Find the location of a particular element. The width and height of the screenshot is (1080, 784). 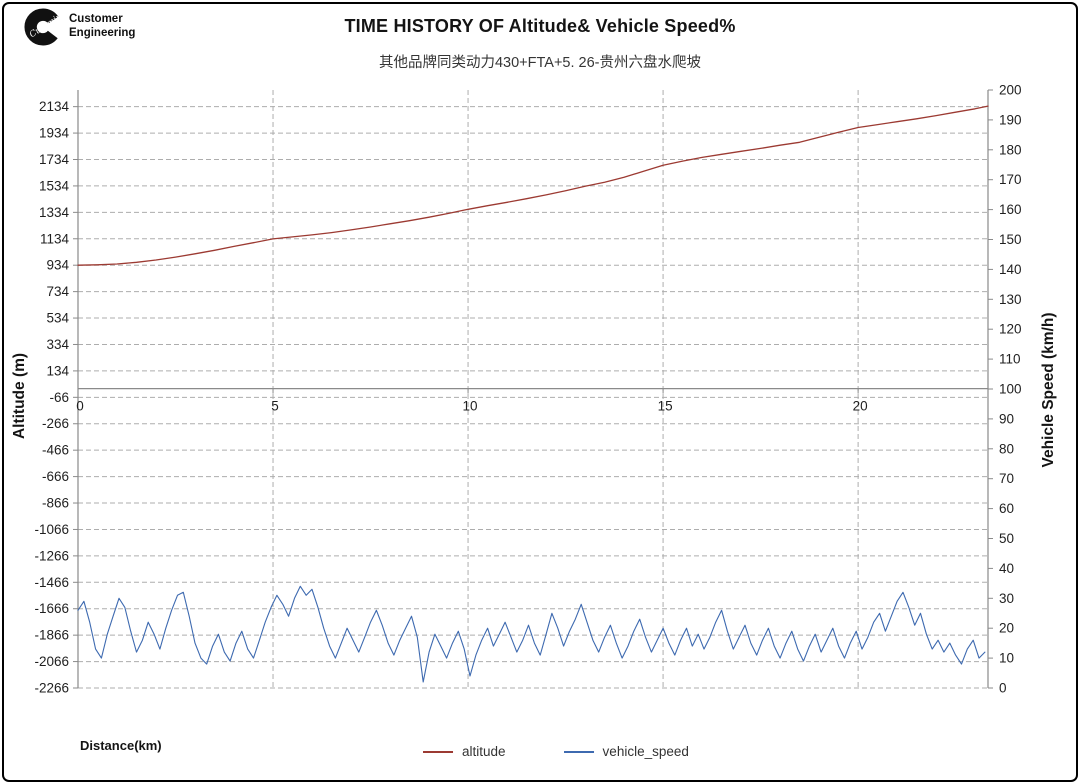

tick-label: 40 is located at coordinates (1006, 568).